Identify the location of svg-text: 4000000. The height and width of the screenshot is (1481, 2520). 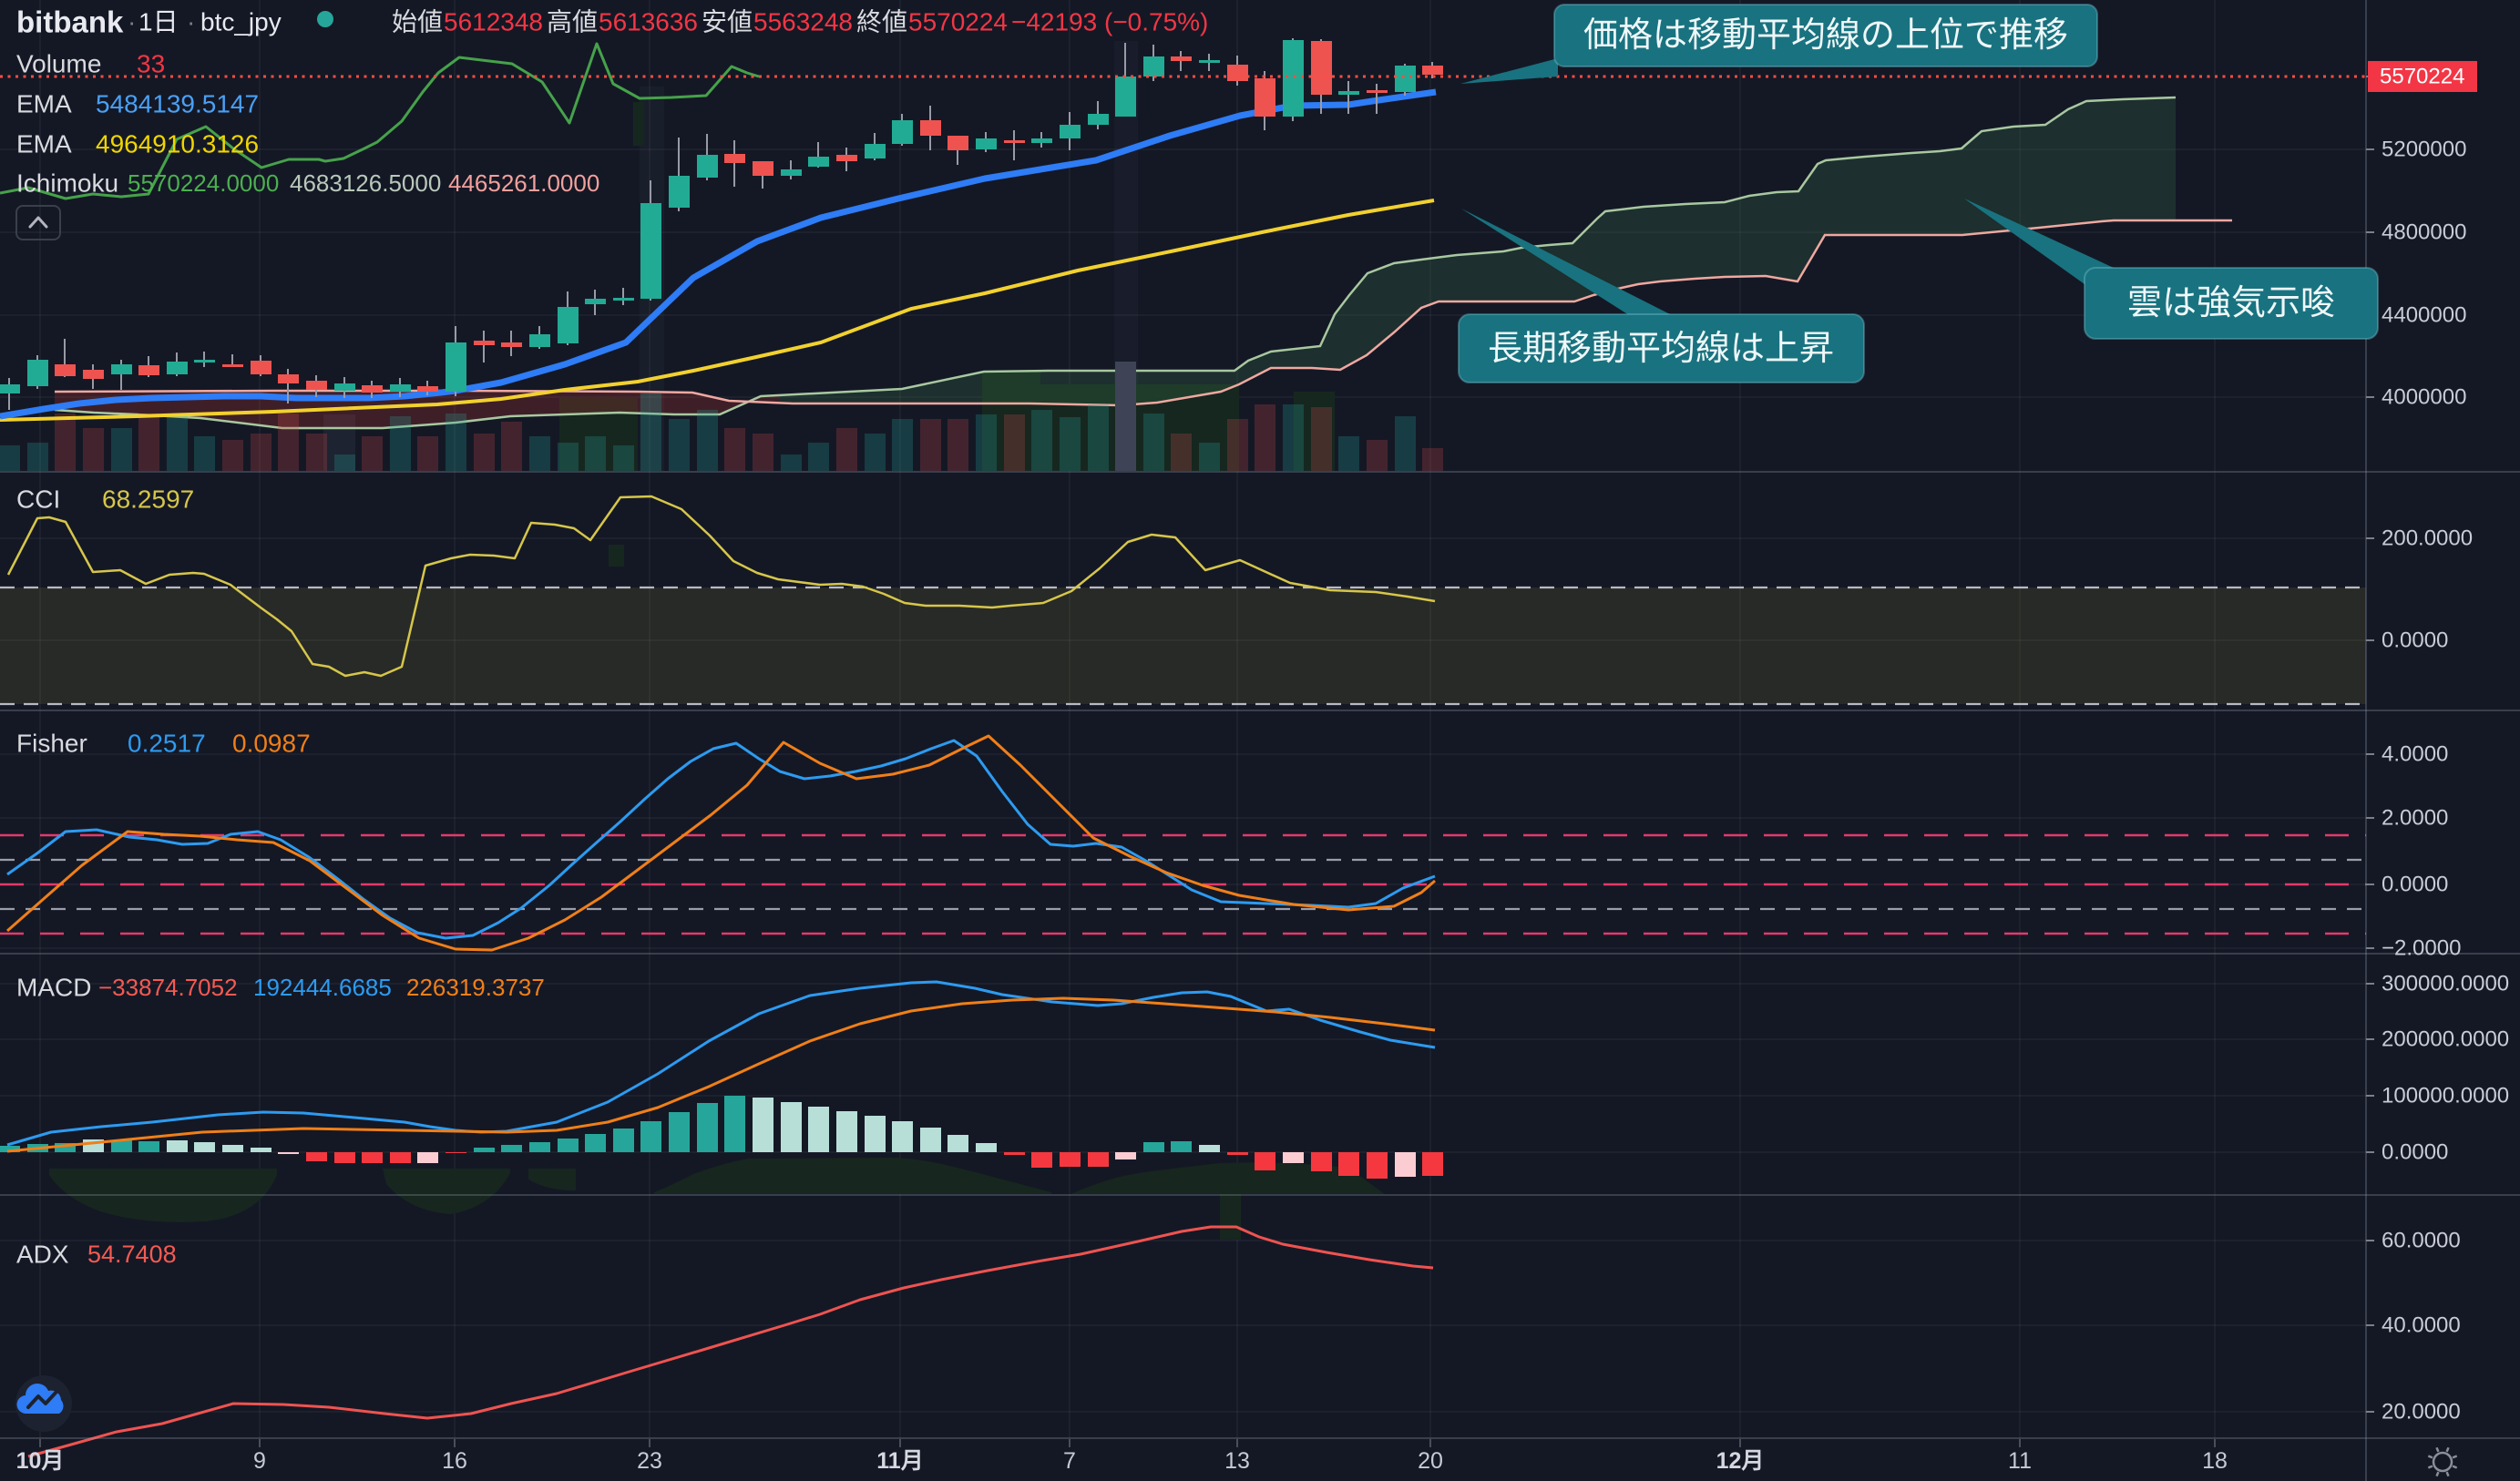
(2424, 397).